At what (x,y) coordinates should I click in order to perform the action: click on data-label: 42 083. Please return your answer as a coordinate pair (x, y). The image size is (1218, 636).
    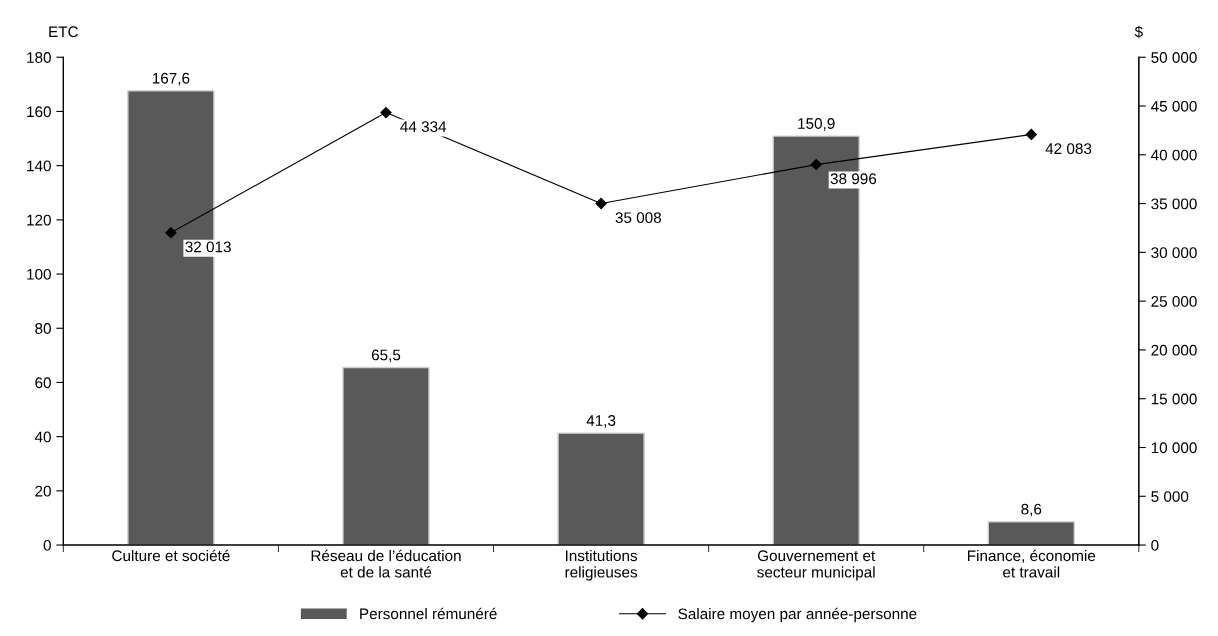
    Looking at the image, I should click on (1068, 149).